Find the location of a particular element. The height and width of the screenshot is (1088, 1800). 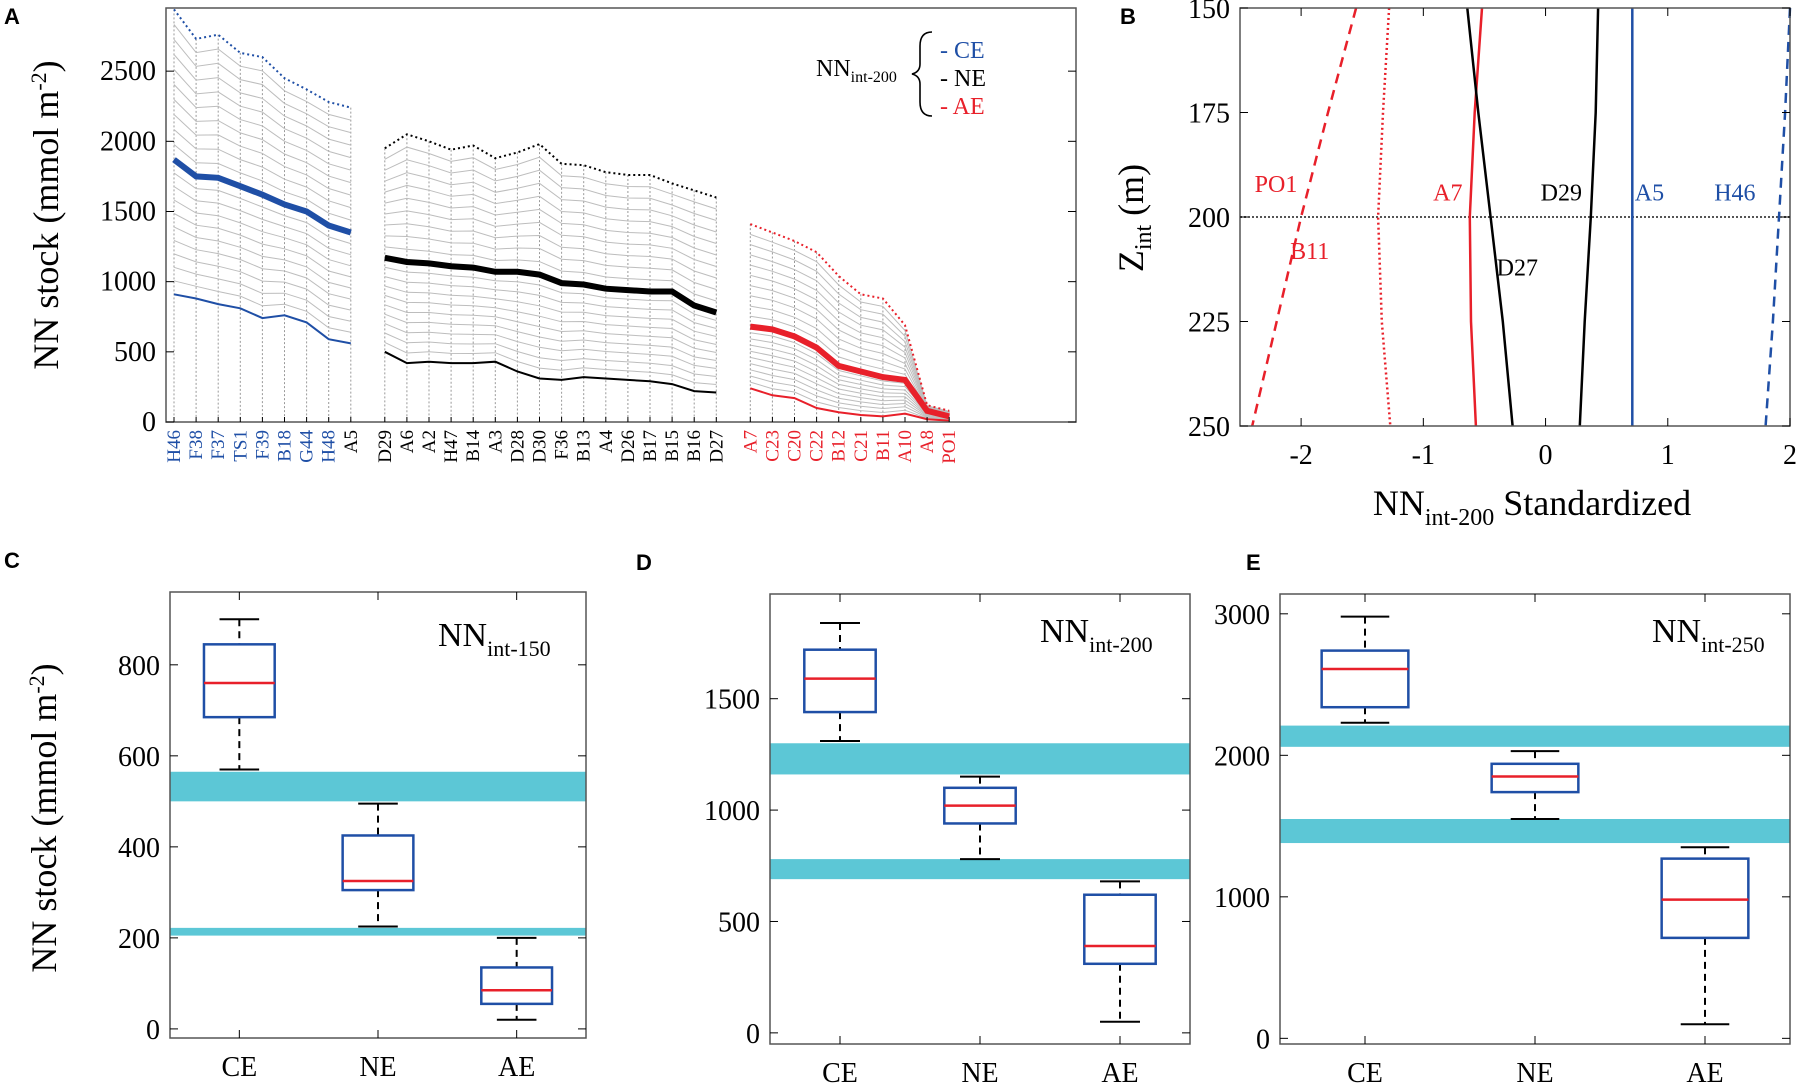

legend-brace is located at coordinates (922, 74).